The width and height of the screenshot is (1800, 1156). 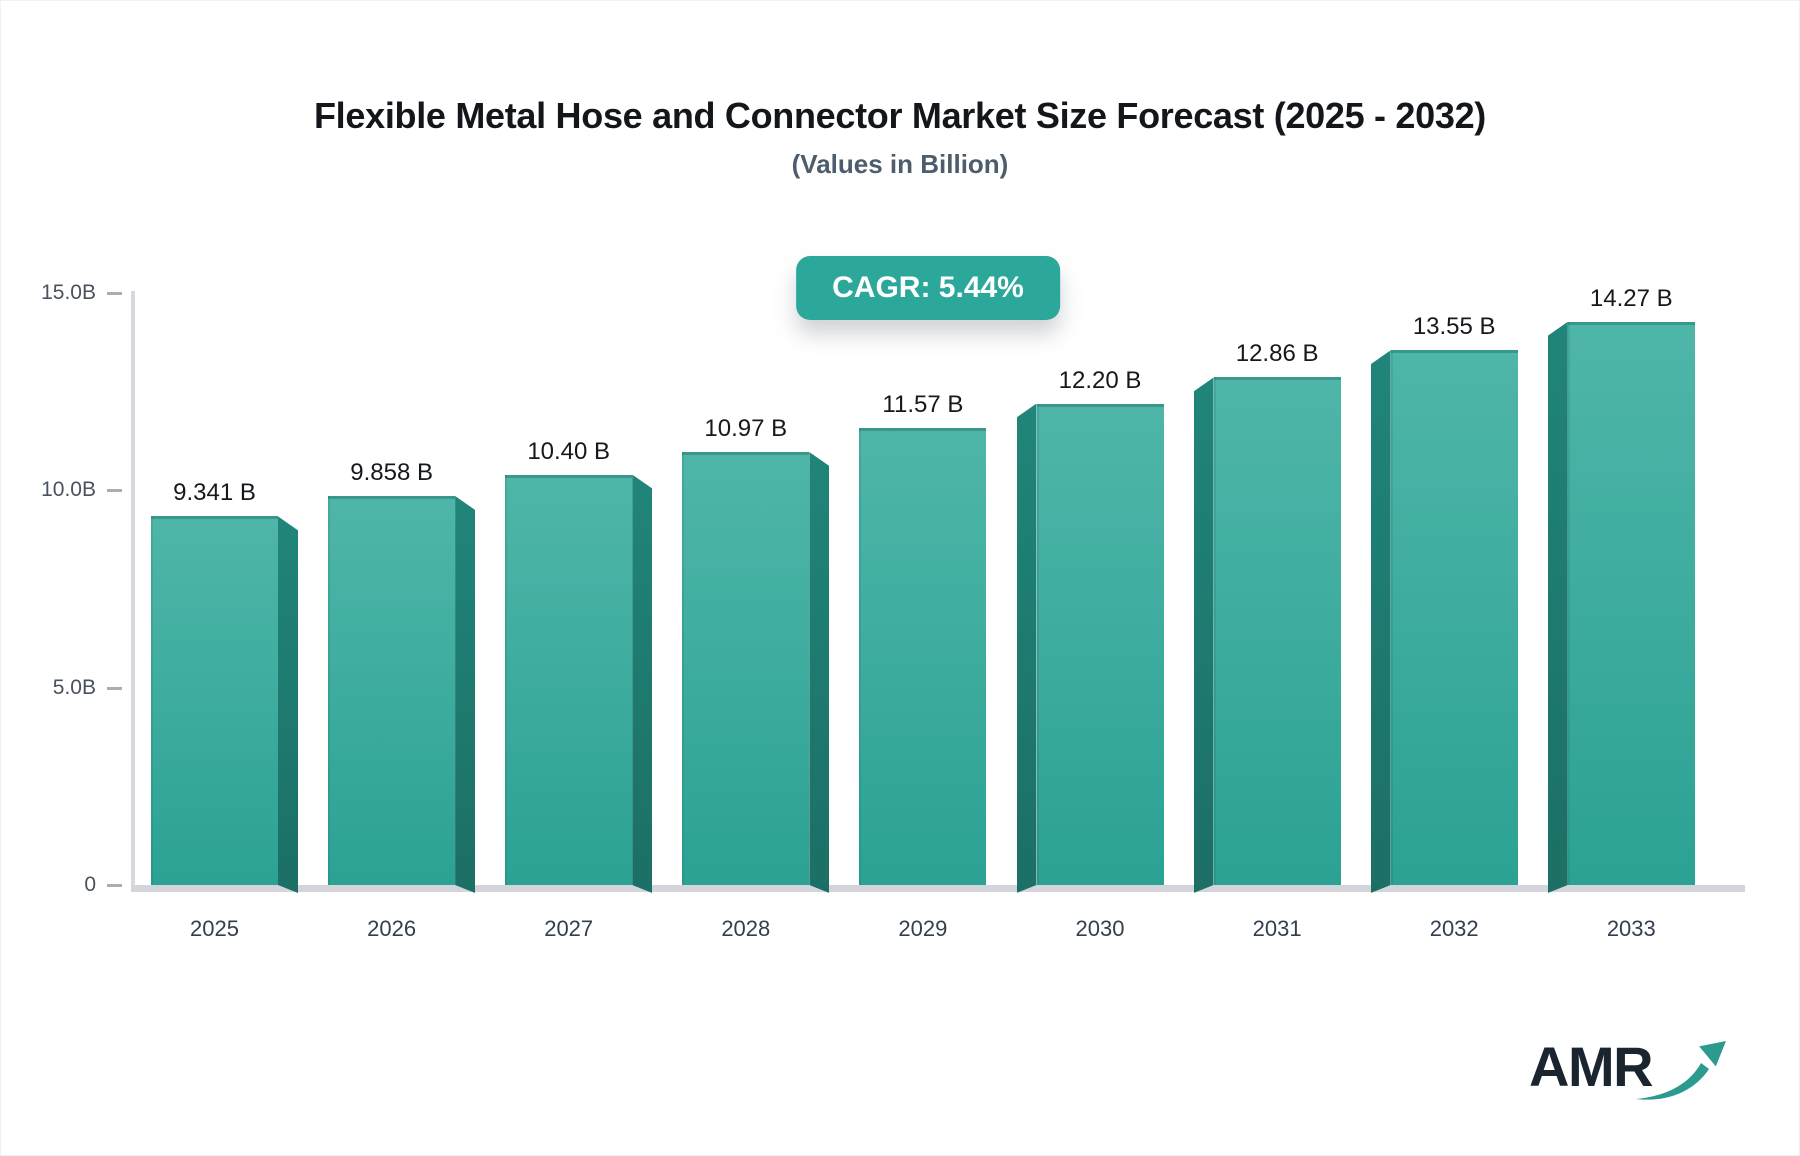 I want to click on x-axis-label: 2033, so click(x=1631, y=928).